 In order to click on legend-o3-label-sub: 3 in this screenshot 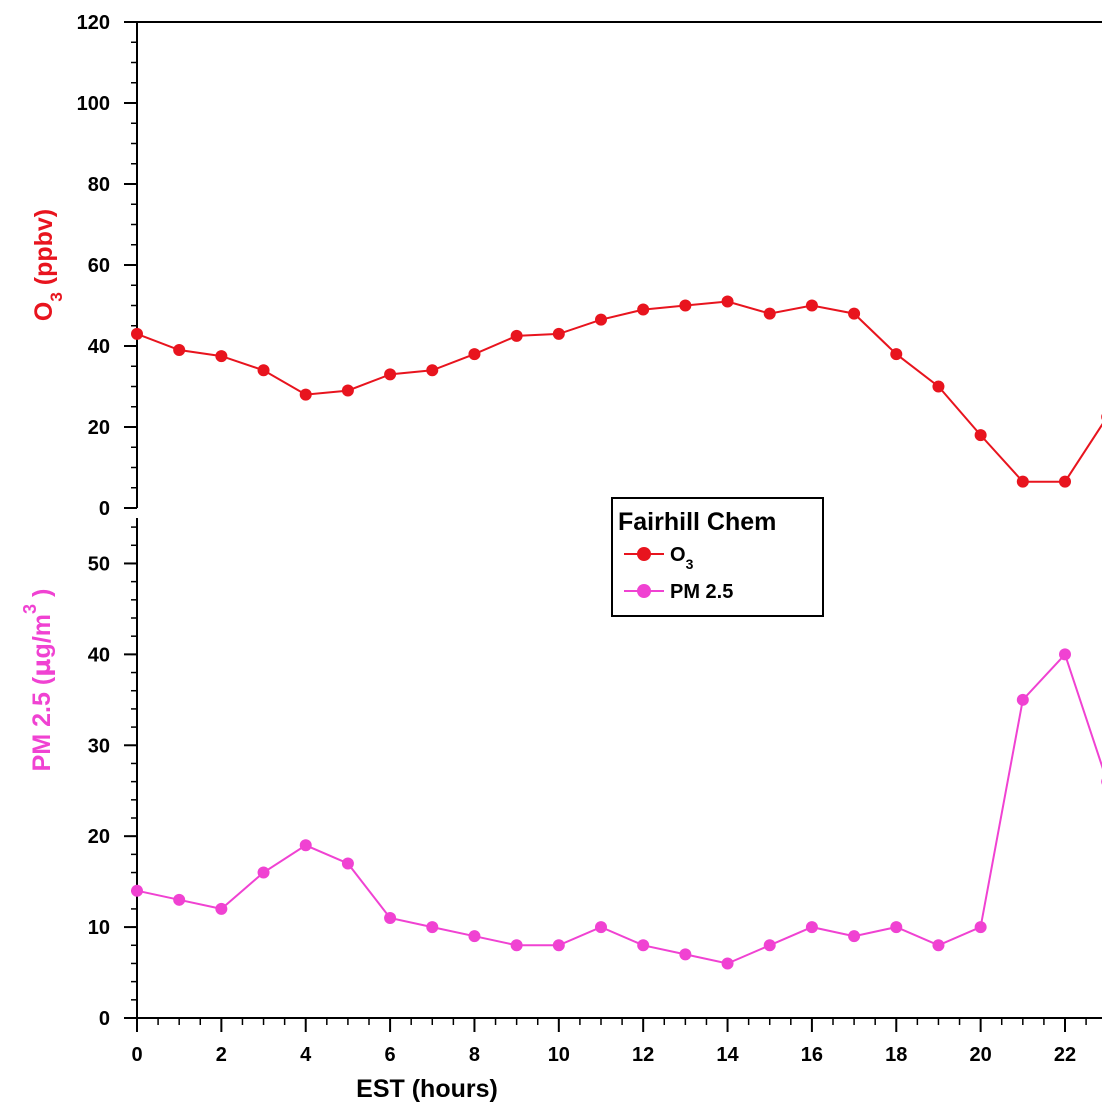, I will do `click(690, 564)`.